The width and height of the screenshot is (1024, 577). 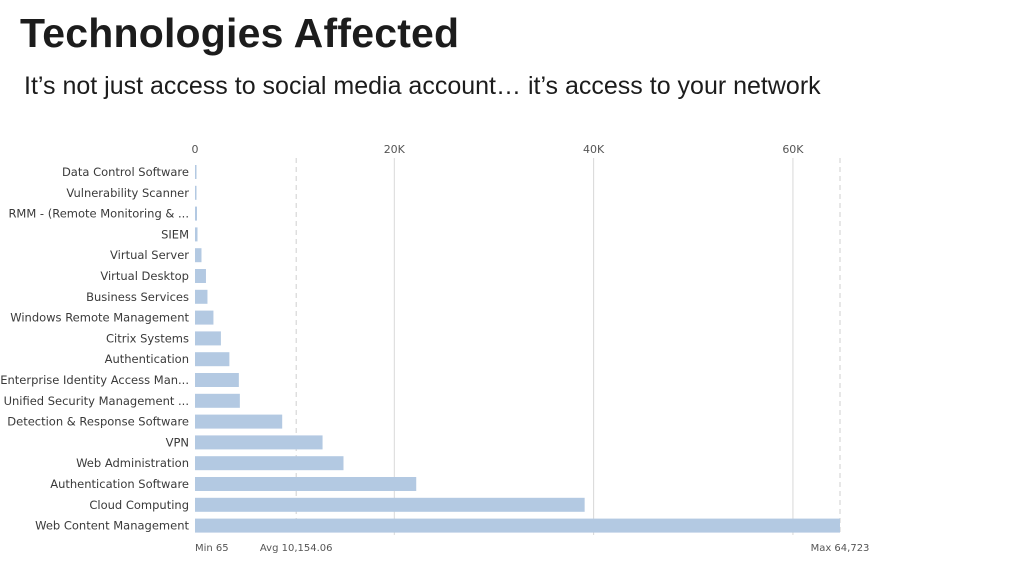 What do you see at coordinates (498, 149) in the screenshot?
I see `x-axis-ticks: 0 20K 40K 60K` at bounding box center [498, 149].